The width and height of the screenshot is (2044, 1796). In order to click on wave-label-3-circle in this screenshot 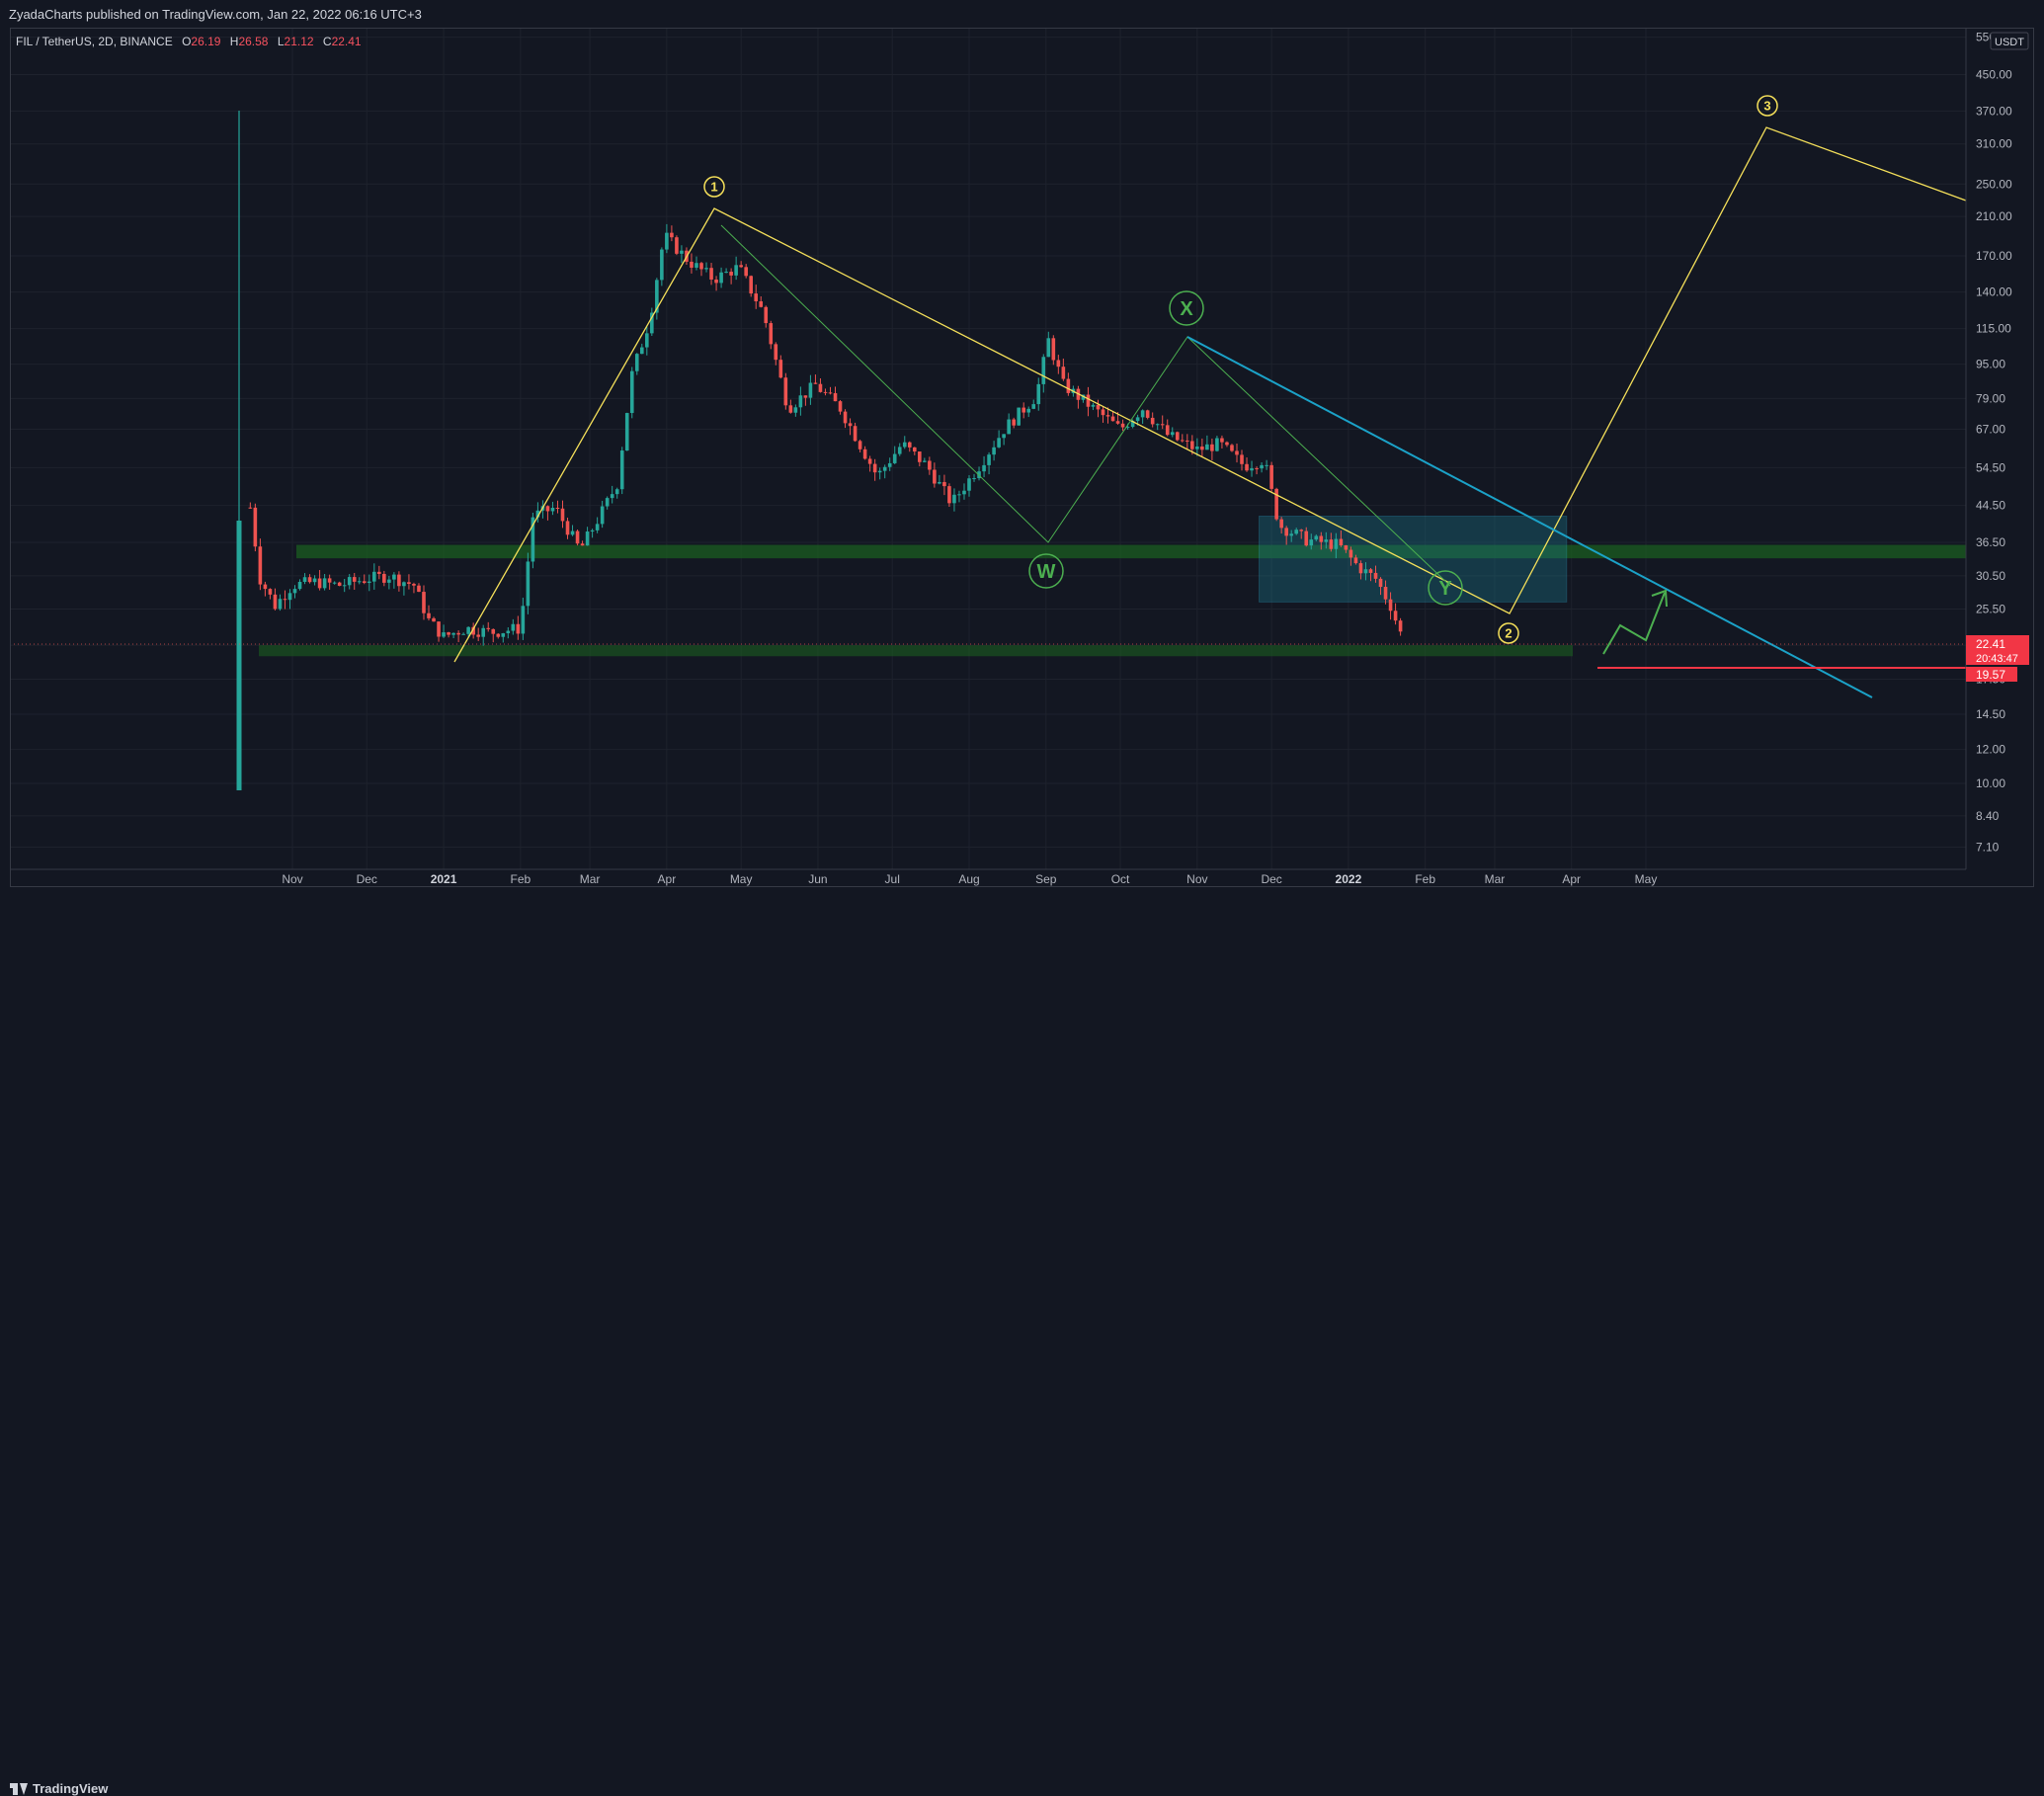, I will do `click(1767, 106)`.